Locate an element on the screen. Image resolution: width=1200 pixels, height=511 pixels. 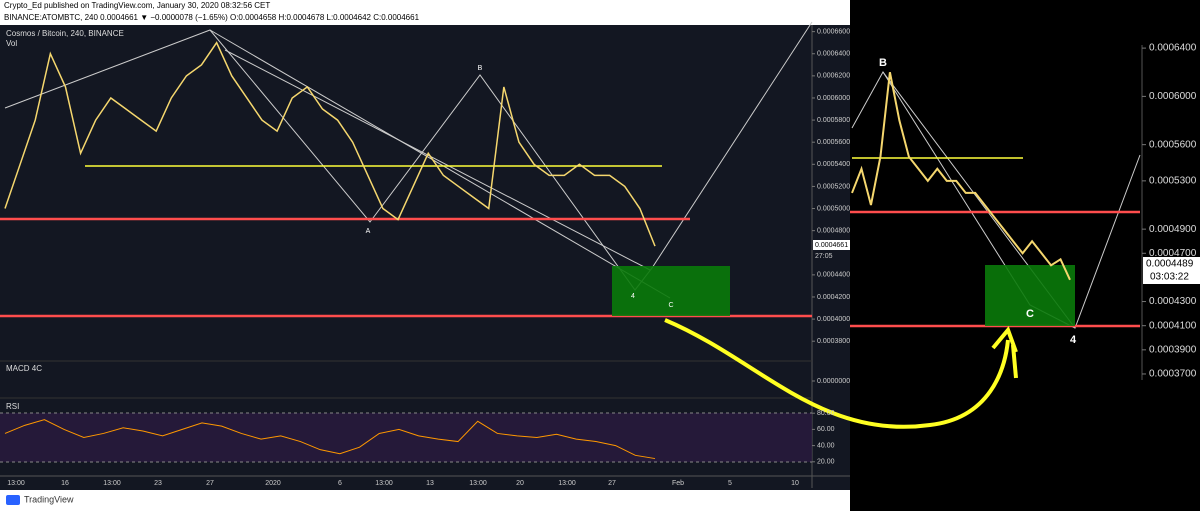
y-tick-label: 0.0000000 is located at coordinates (833, 381).